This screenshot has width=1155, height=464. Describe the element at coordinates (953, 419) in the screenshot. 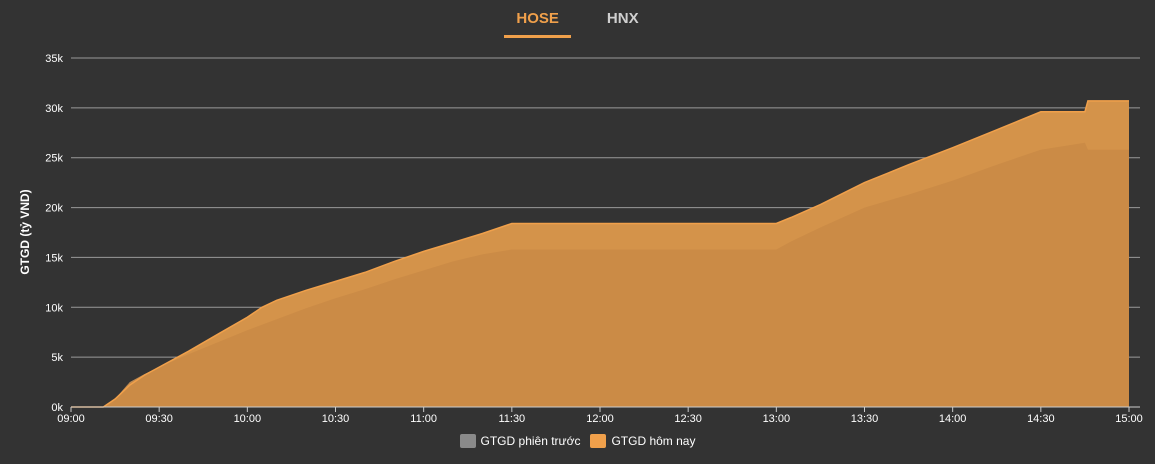

I see `x-tick-label: 14:00` at that location.